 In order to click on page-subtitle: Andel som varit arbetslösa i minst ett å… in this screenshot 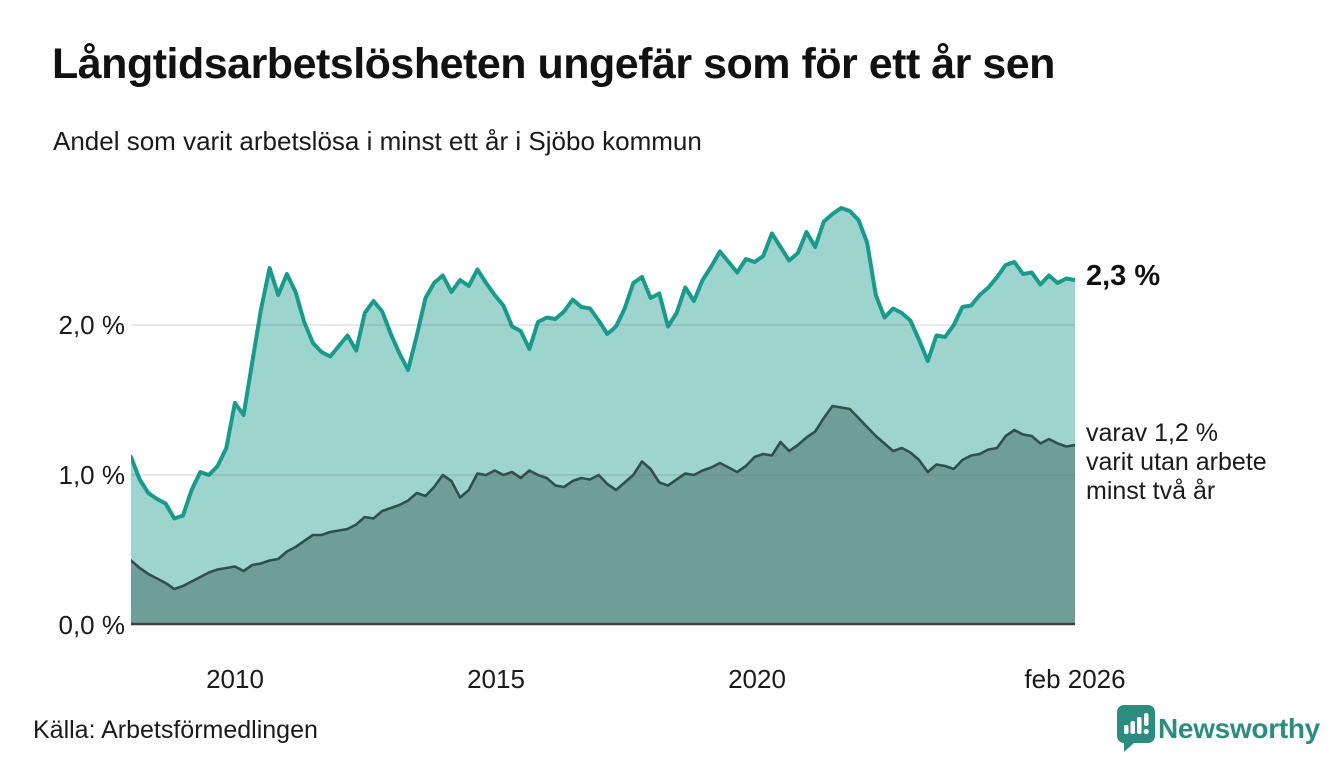, I will do `click(377, 141)`.